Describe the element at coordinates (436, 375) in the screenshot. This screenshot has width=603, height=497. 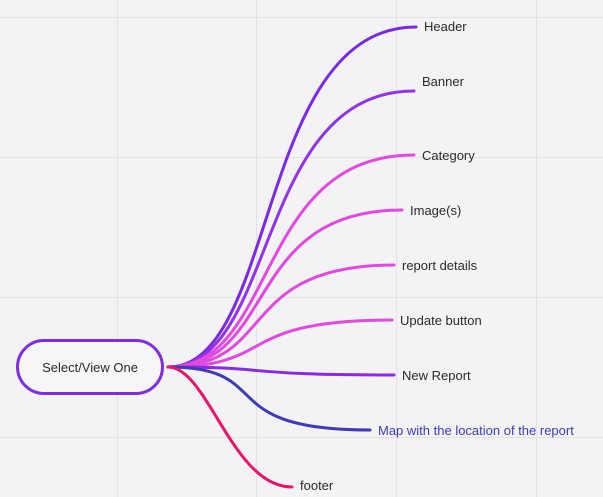
I see `node-new-report: New Report` at that location.